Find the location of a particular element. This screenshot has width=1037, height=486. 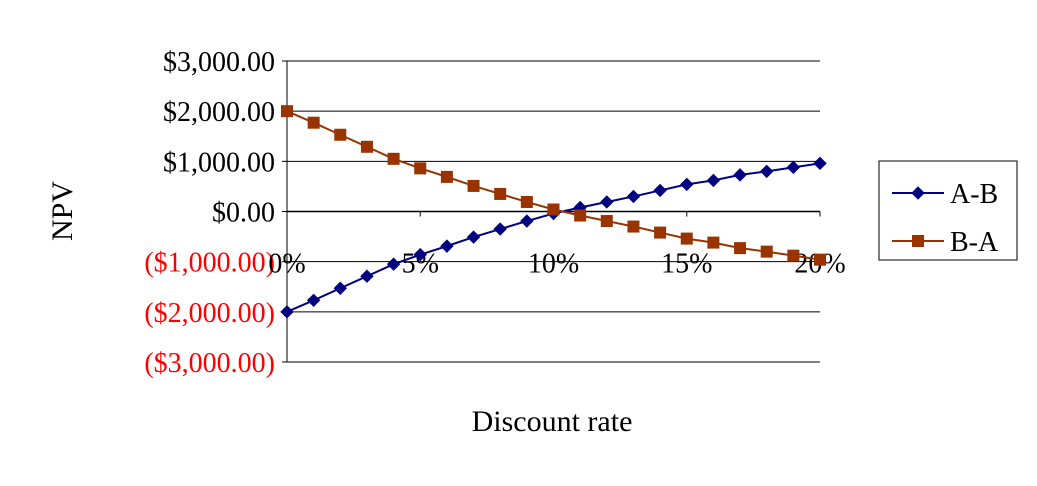

x-tick-label: 10% is located at coordinates (553, 264).